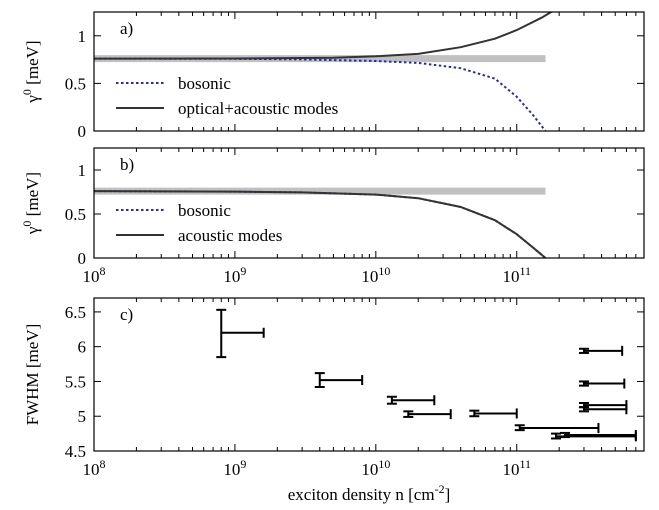 Image resolution: width=659 pixels, height=510 pixels. I want to click on y-tick-label: 5, so click(82, 416).